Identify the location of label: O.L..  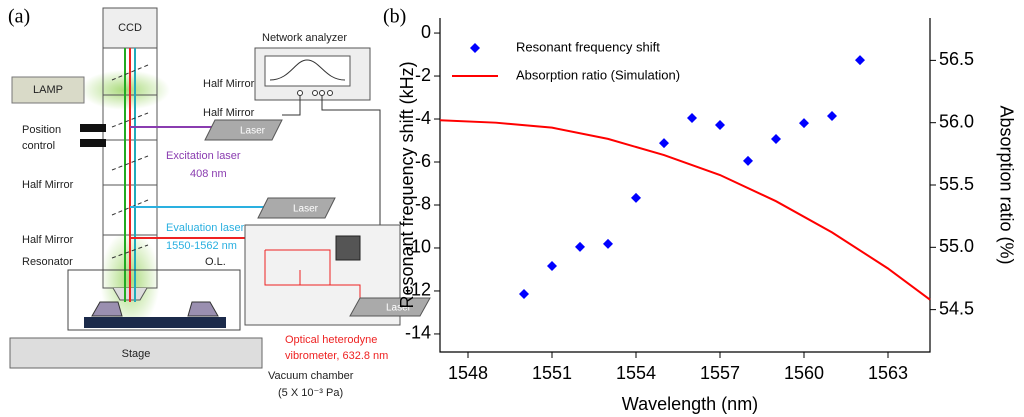
(215, 262).